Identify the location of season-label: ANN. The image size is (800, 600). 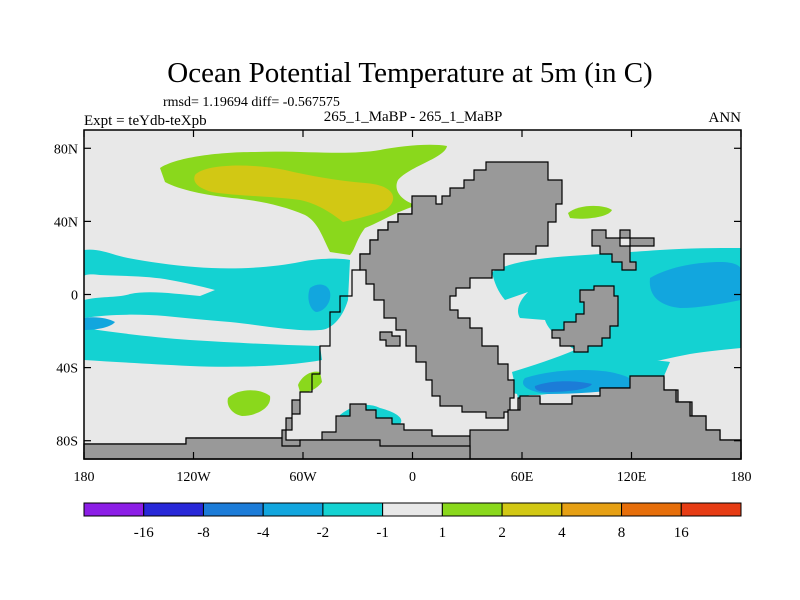
(725, 118).